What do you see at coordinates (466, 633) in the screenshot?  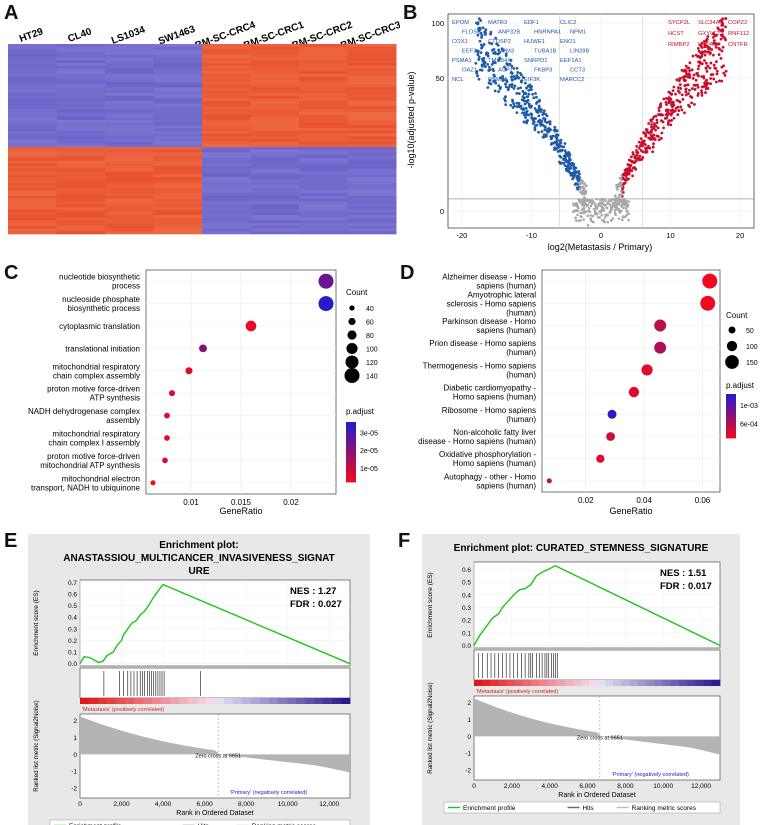 I see `gsea-es-tick: 0.1` at bounding box center [466, 633].